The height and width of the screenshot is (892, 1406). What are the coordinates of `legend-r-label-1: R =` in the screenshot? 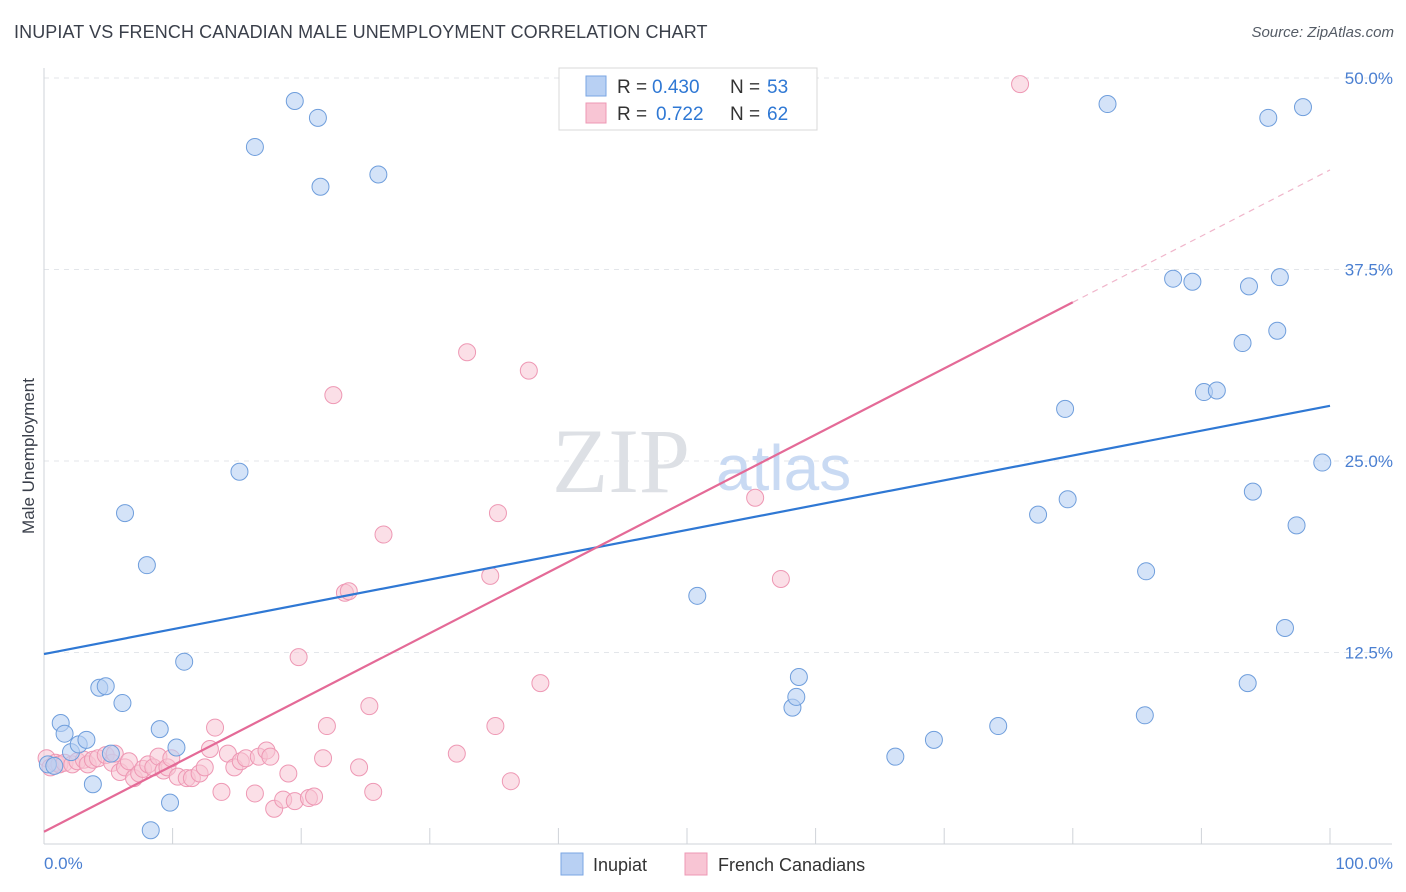 It's located at (632, 87).